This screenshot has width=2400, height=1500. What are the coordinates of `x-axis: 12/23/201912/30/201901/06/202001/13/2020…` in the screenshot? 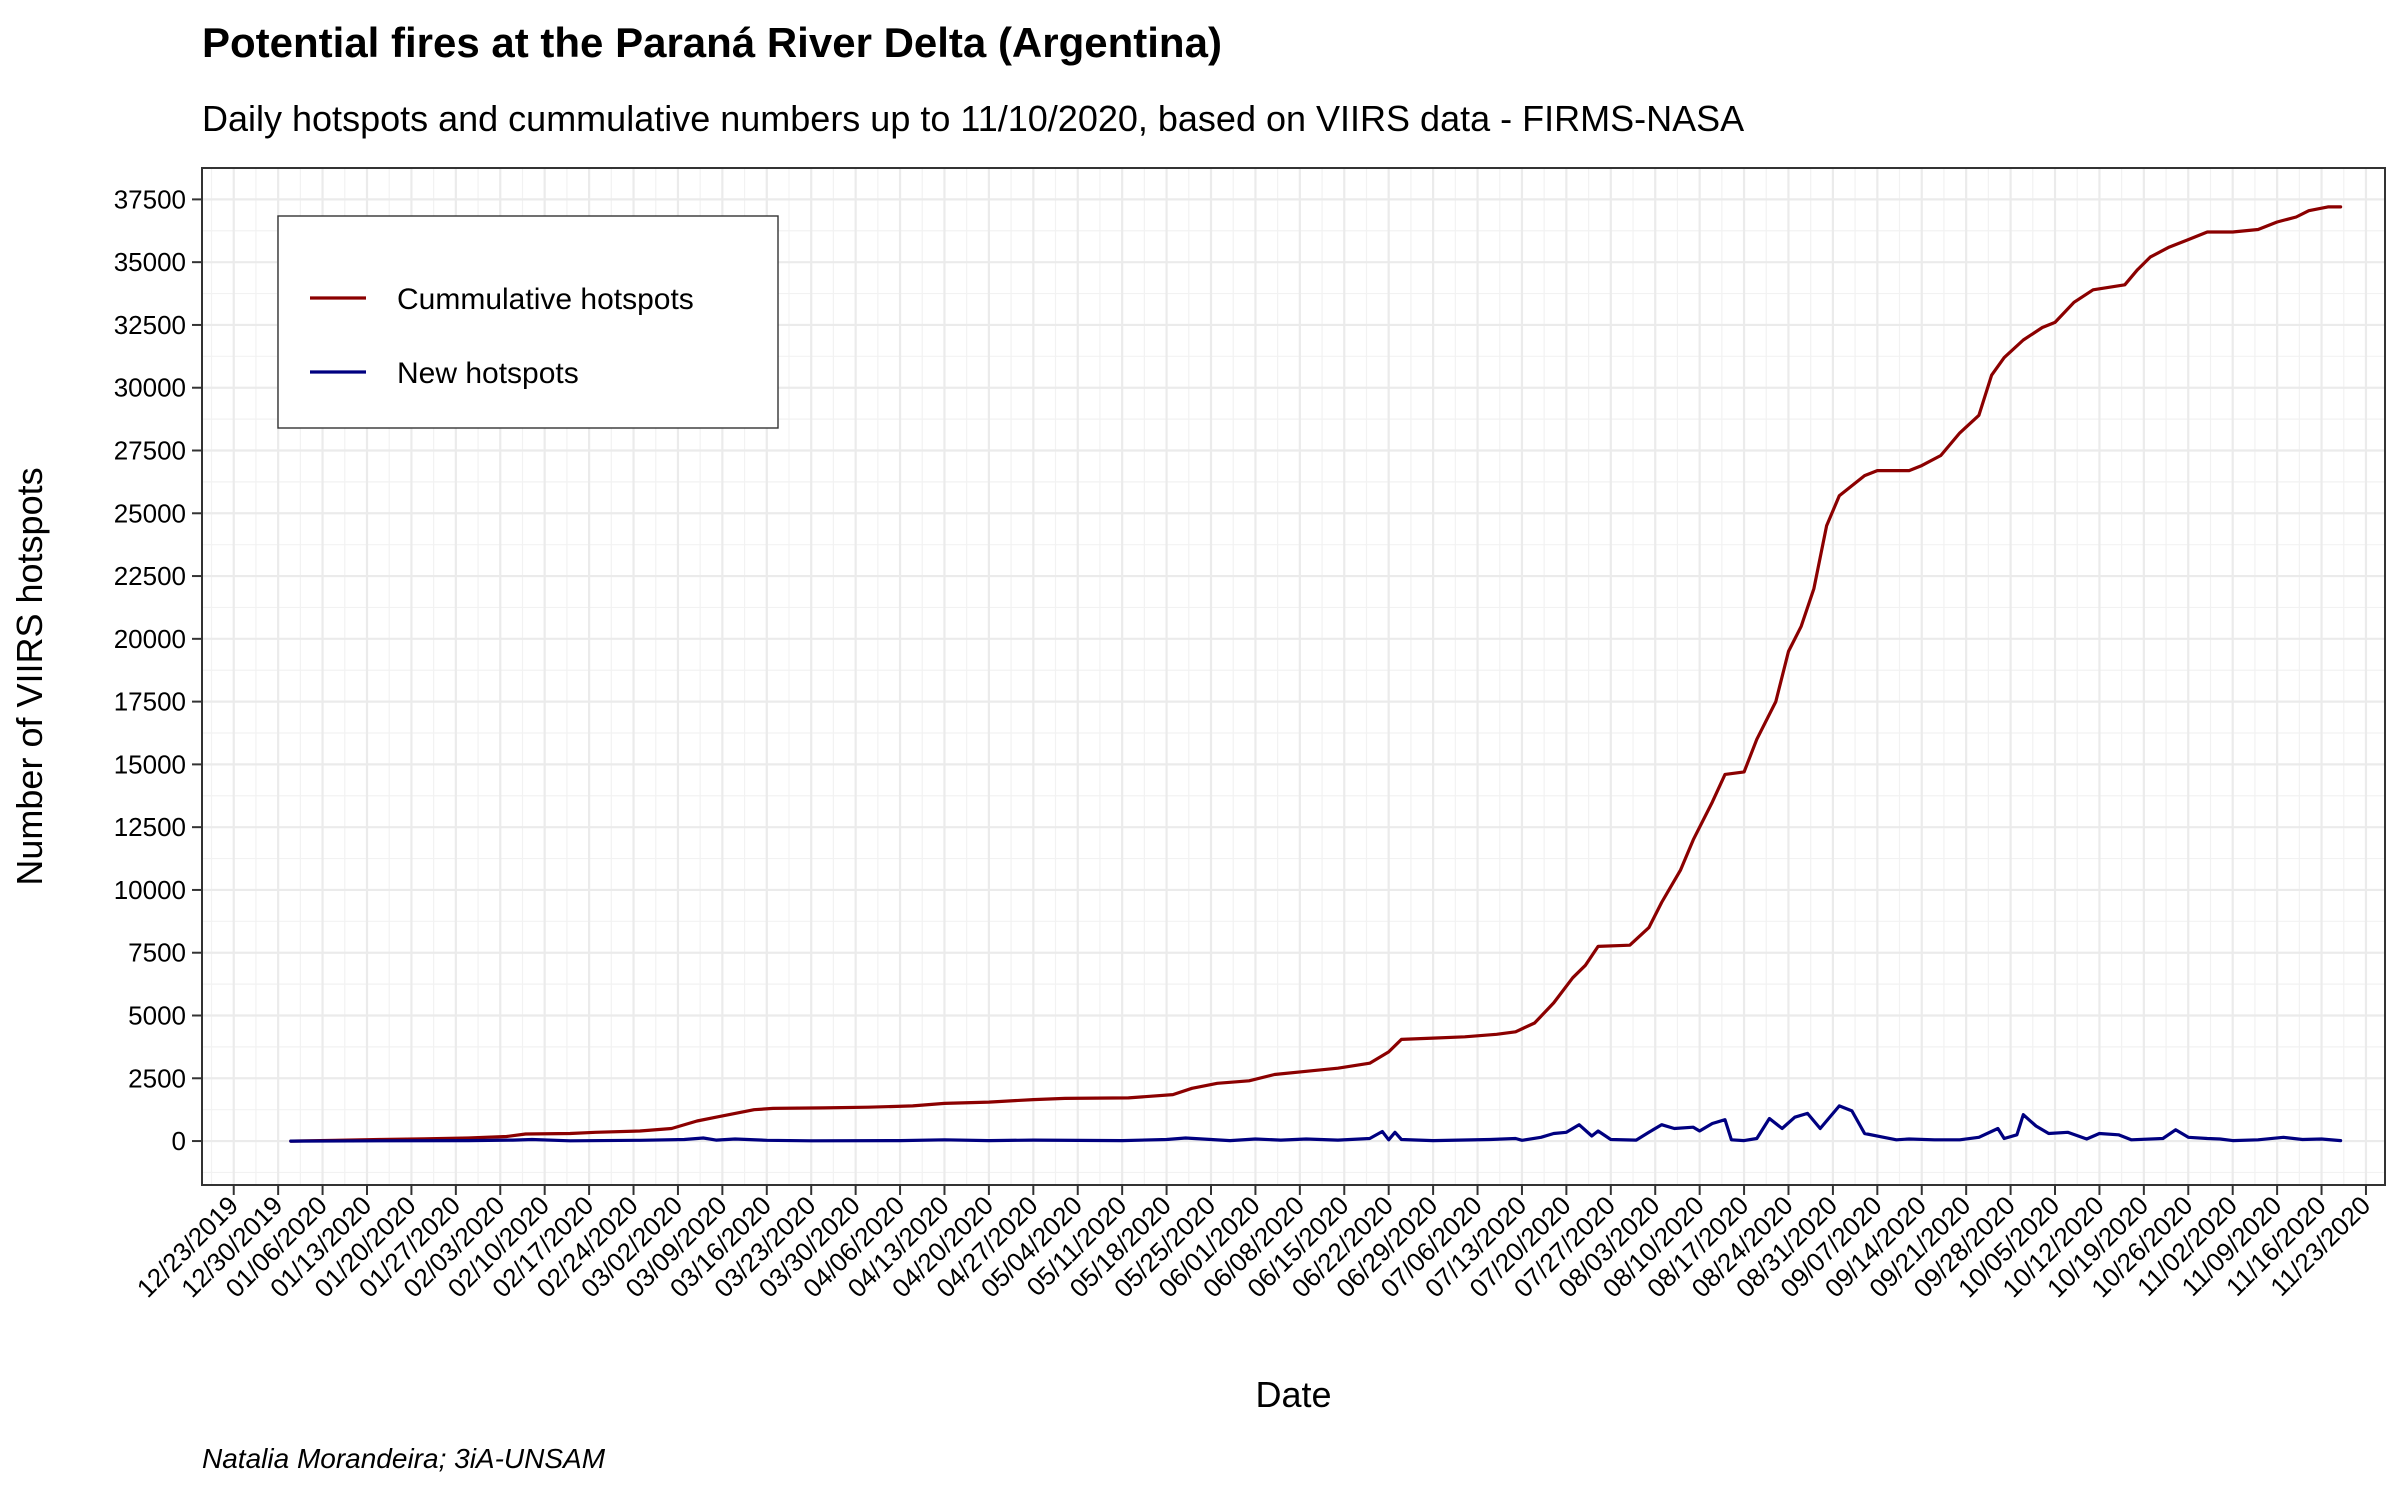 It's located at (1253, 1244).